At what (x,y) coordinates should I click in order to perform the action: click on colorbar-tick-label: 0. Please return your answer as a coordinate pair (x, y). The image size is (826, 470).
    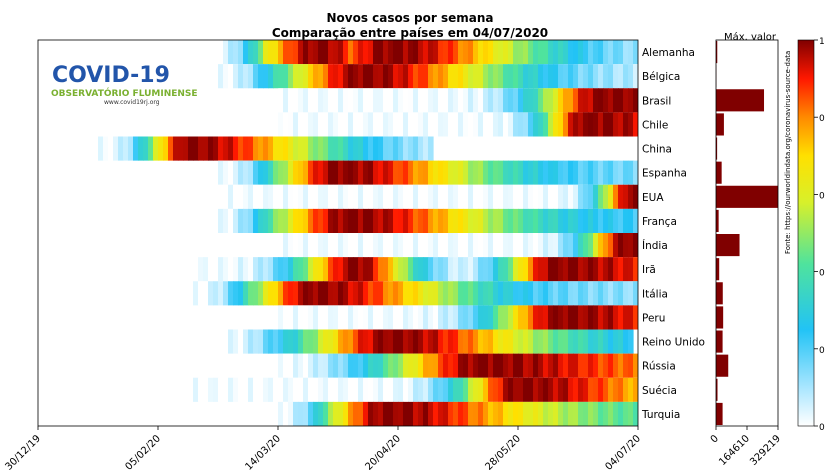
    Looking at the image, I should click on (822, 274).